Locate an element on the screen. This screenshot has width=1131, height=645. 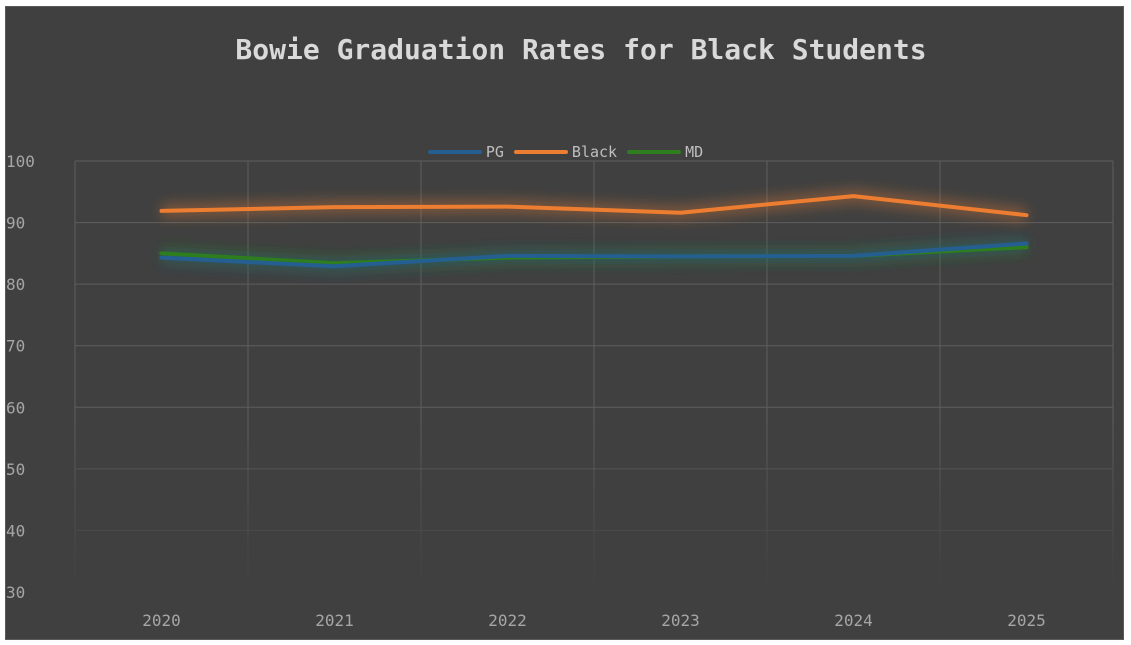
legend-swatch-black is located at coordinates (540, 152).